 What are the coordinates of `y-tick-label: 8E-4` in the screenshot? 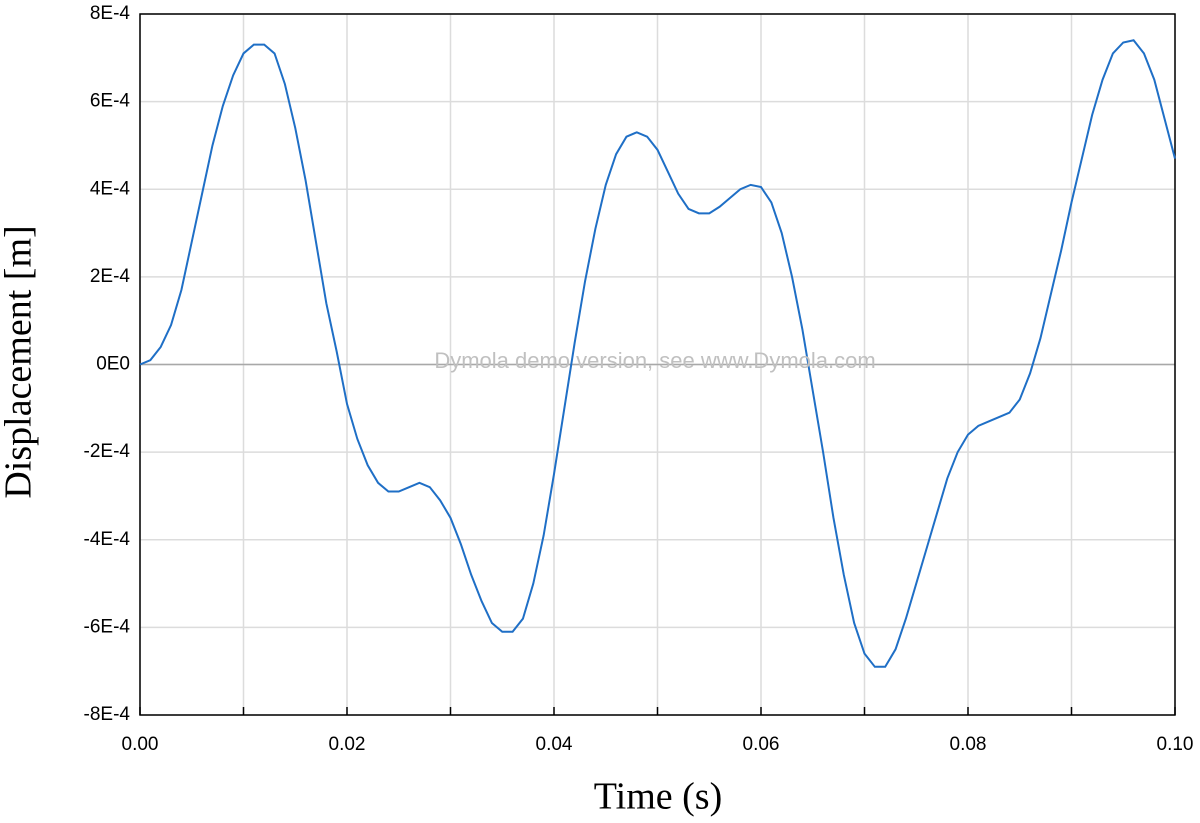 It's located at (110, 13).